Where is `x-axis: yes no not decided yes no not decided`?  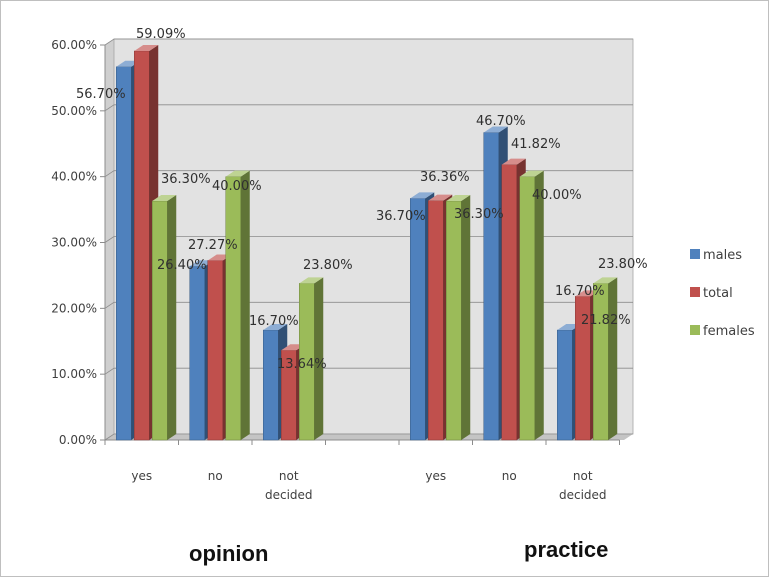
x-axis: yes no not decided yes no not decided is located at coordinates (362, 470).